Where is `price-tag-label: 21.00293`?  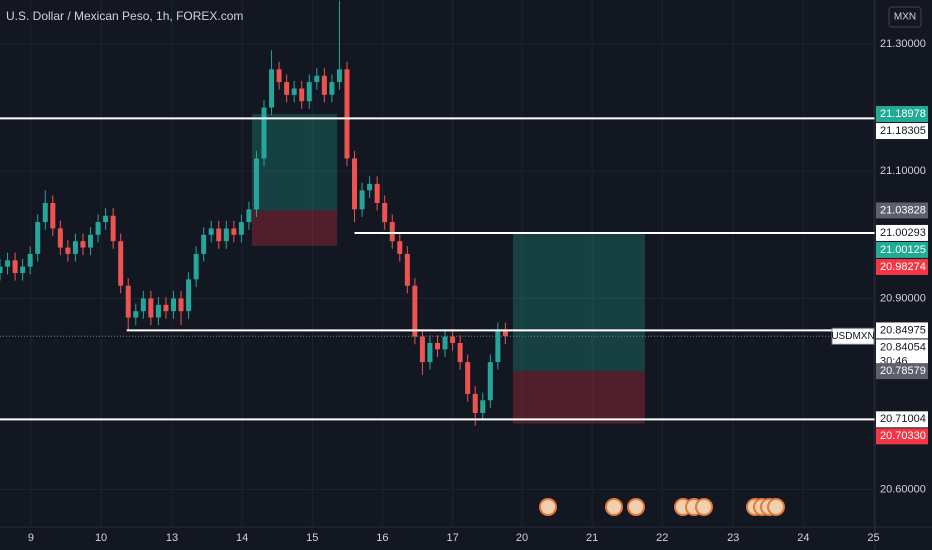
price-tag-label: 21.00293 is located at coordinates (903, 233).